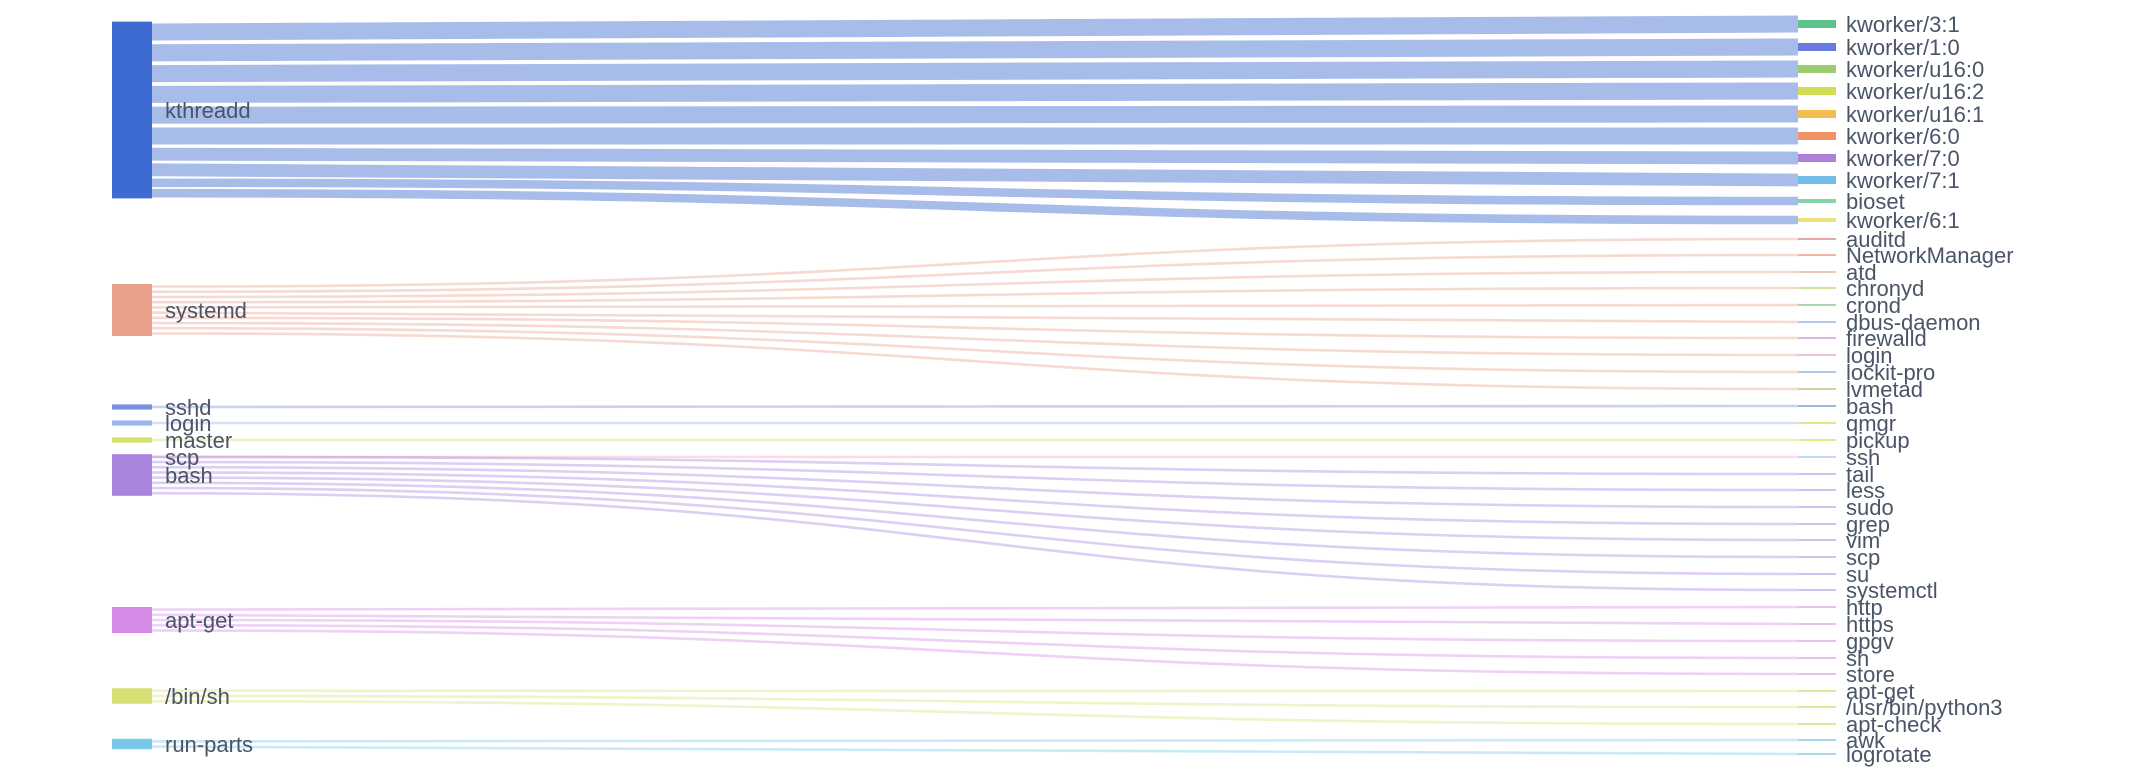 This screenshot has width=2146, height=784. I want to click on target-node-su, so click(1817, 574).